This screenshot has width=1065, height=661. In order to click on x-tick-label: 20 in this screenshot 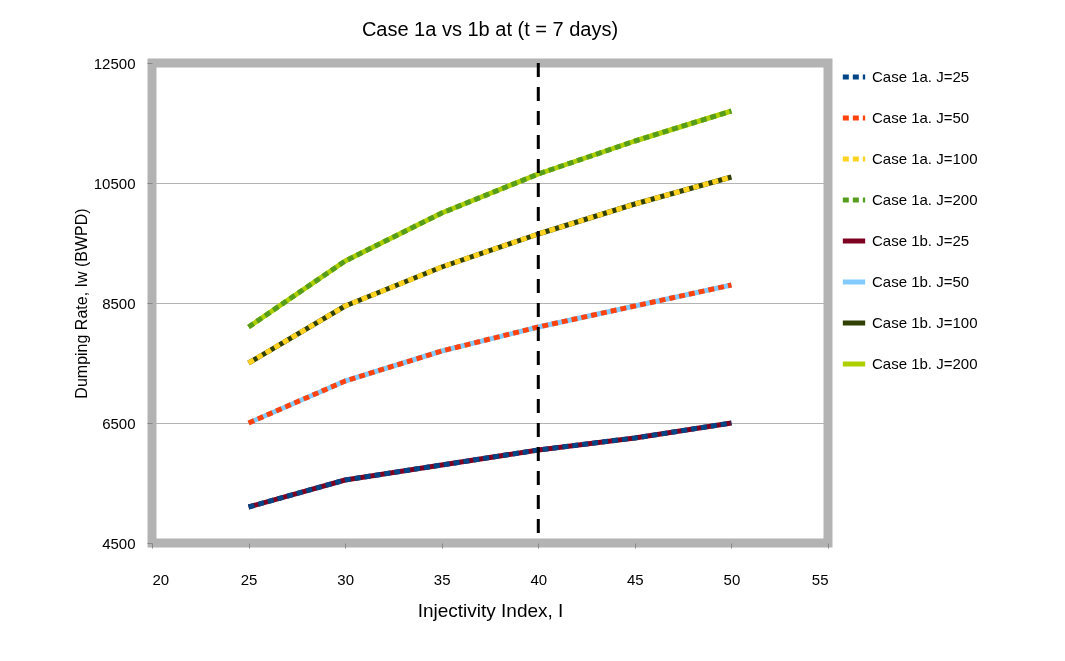, I will do `click(161, 579)`.